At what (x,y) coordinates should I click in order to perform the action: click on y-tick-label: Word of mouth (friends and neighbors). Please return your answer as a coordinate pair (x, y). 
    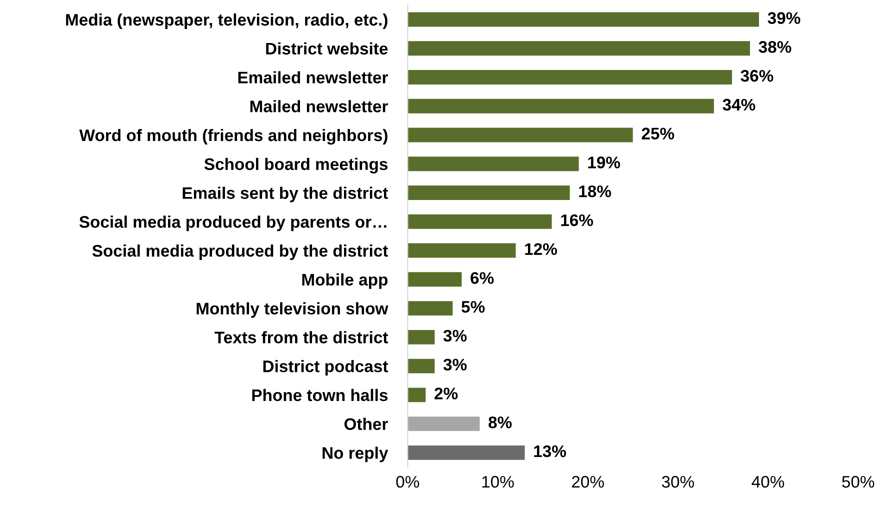
    Looking at the image, I should click on (233, 136).